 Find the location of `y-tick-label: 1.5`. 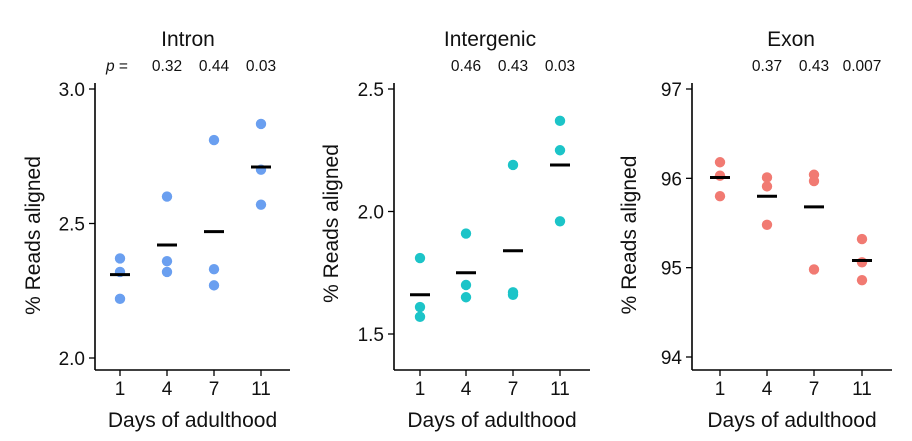

y-tick-label: 1.5 is located at coordinates (371, 335).